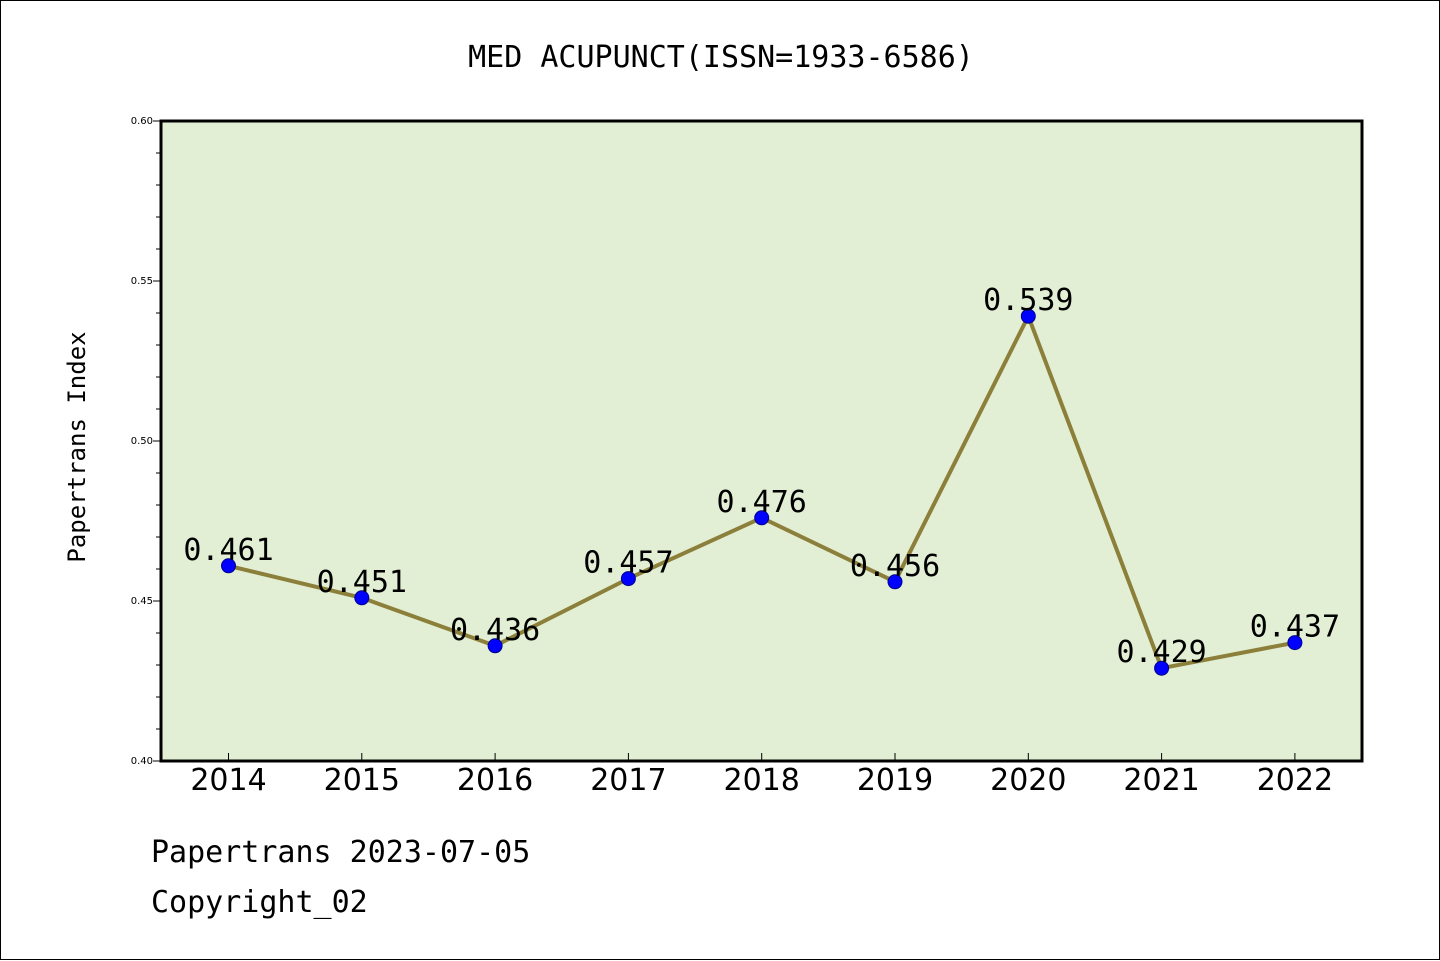  What do you see at coordinates (1295, 780) in the screenshot?
I see `x-tick-label: 2022` at bounding box center [1295, 780].